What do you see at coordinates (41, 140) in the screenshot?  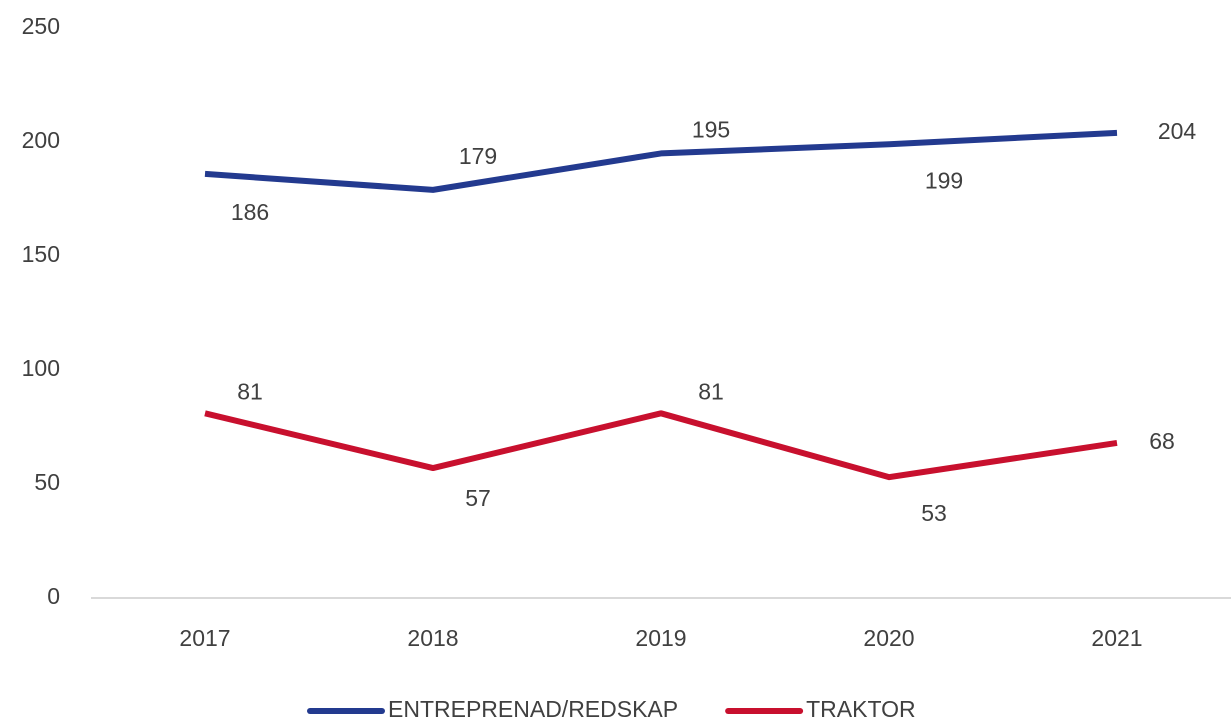 I see `y-tick-label: 200` at bounding box center [41, 140].